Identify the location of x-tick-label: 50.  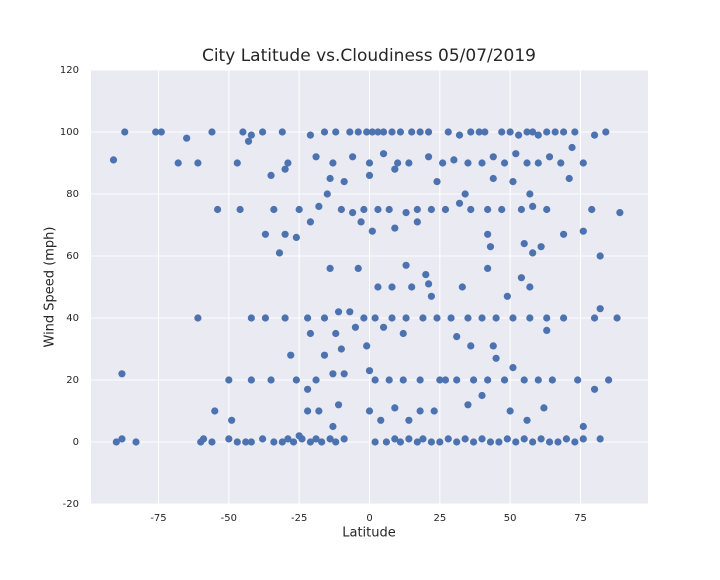
(510, 518).